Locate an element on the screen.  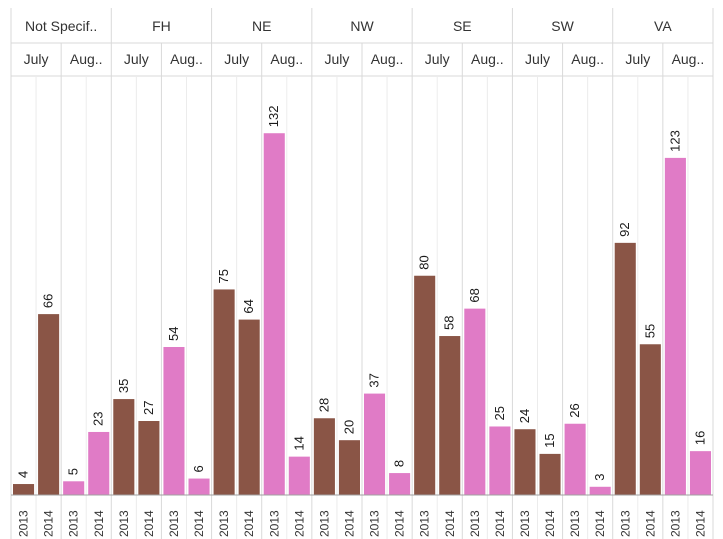
value-label: 26 is located at coordinates (574, 410).